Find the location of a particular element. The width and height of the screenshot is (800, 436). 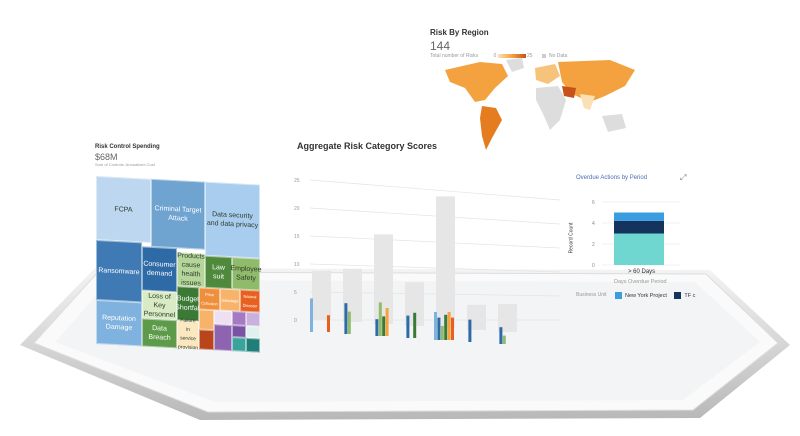

expand-icon: ⤢ is located at coordinates (683, 177).